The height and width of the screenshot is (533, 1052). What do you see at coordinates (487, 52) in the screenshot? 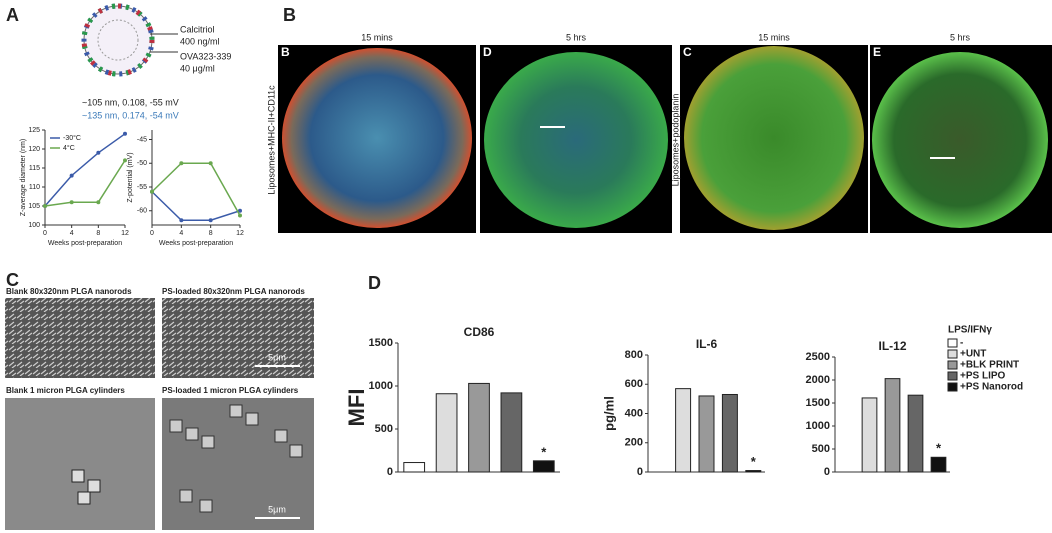
I see `image-label: D` at bounding box center [487, 52].